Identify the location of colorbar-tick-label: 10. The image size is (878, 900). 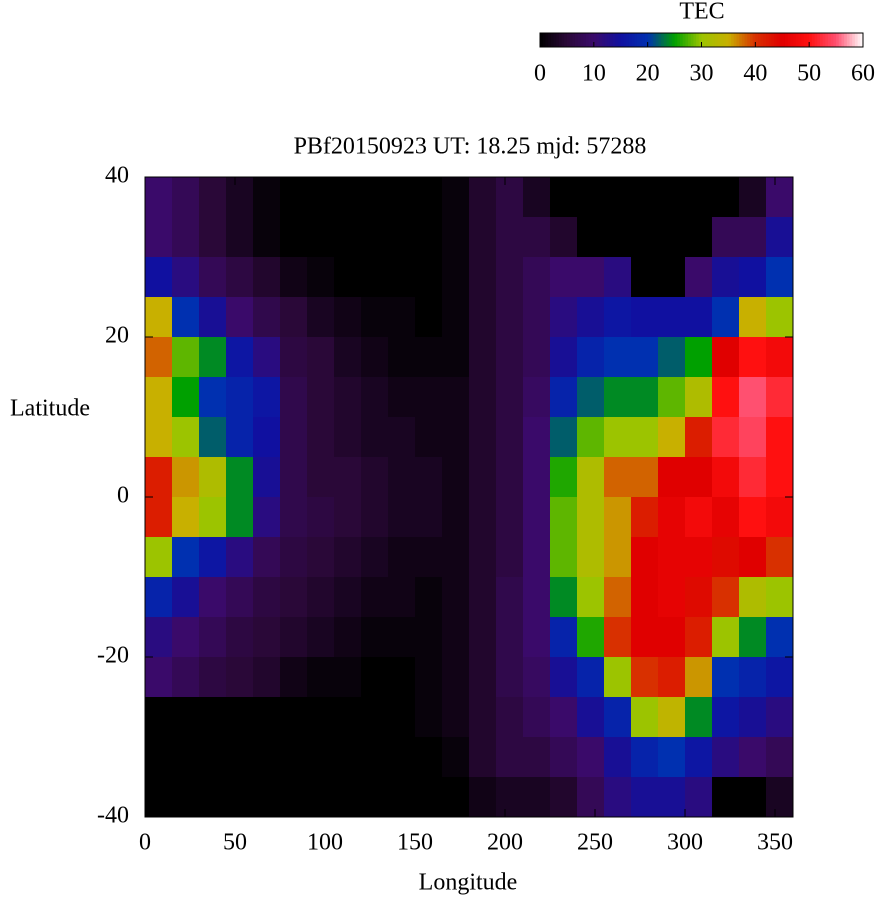
(594, 74).